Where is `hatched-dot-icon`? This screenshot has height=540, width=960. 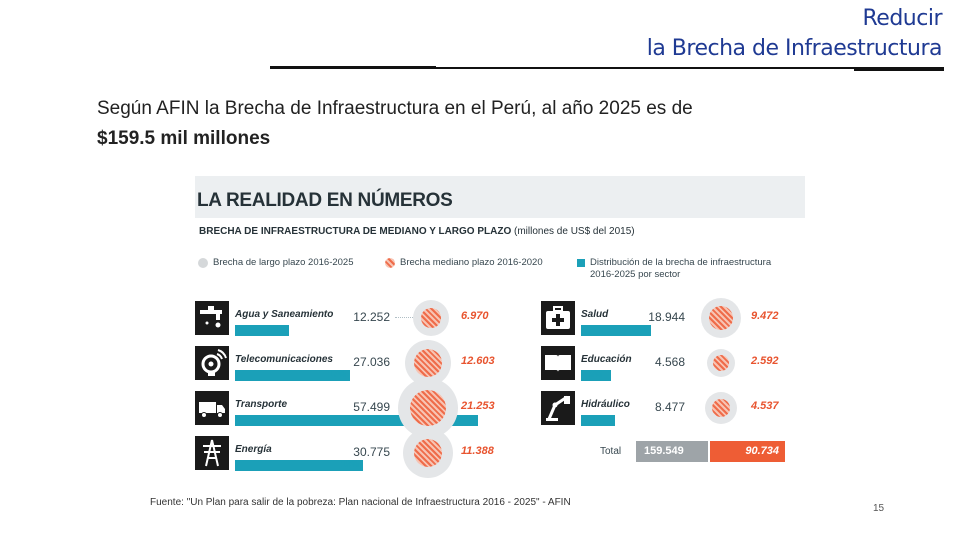
hatched-dot-icon is located at coordinates (390, 263).